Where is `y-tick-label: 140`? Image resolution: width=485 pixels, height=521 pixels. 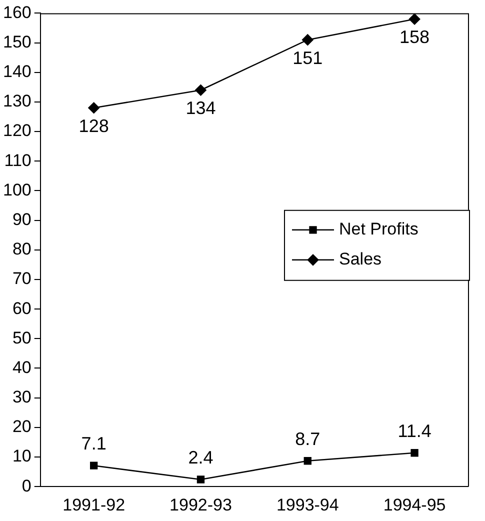 y-tick-label: 140 is located at coordinates (17, 72).